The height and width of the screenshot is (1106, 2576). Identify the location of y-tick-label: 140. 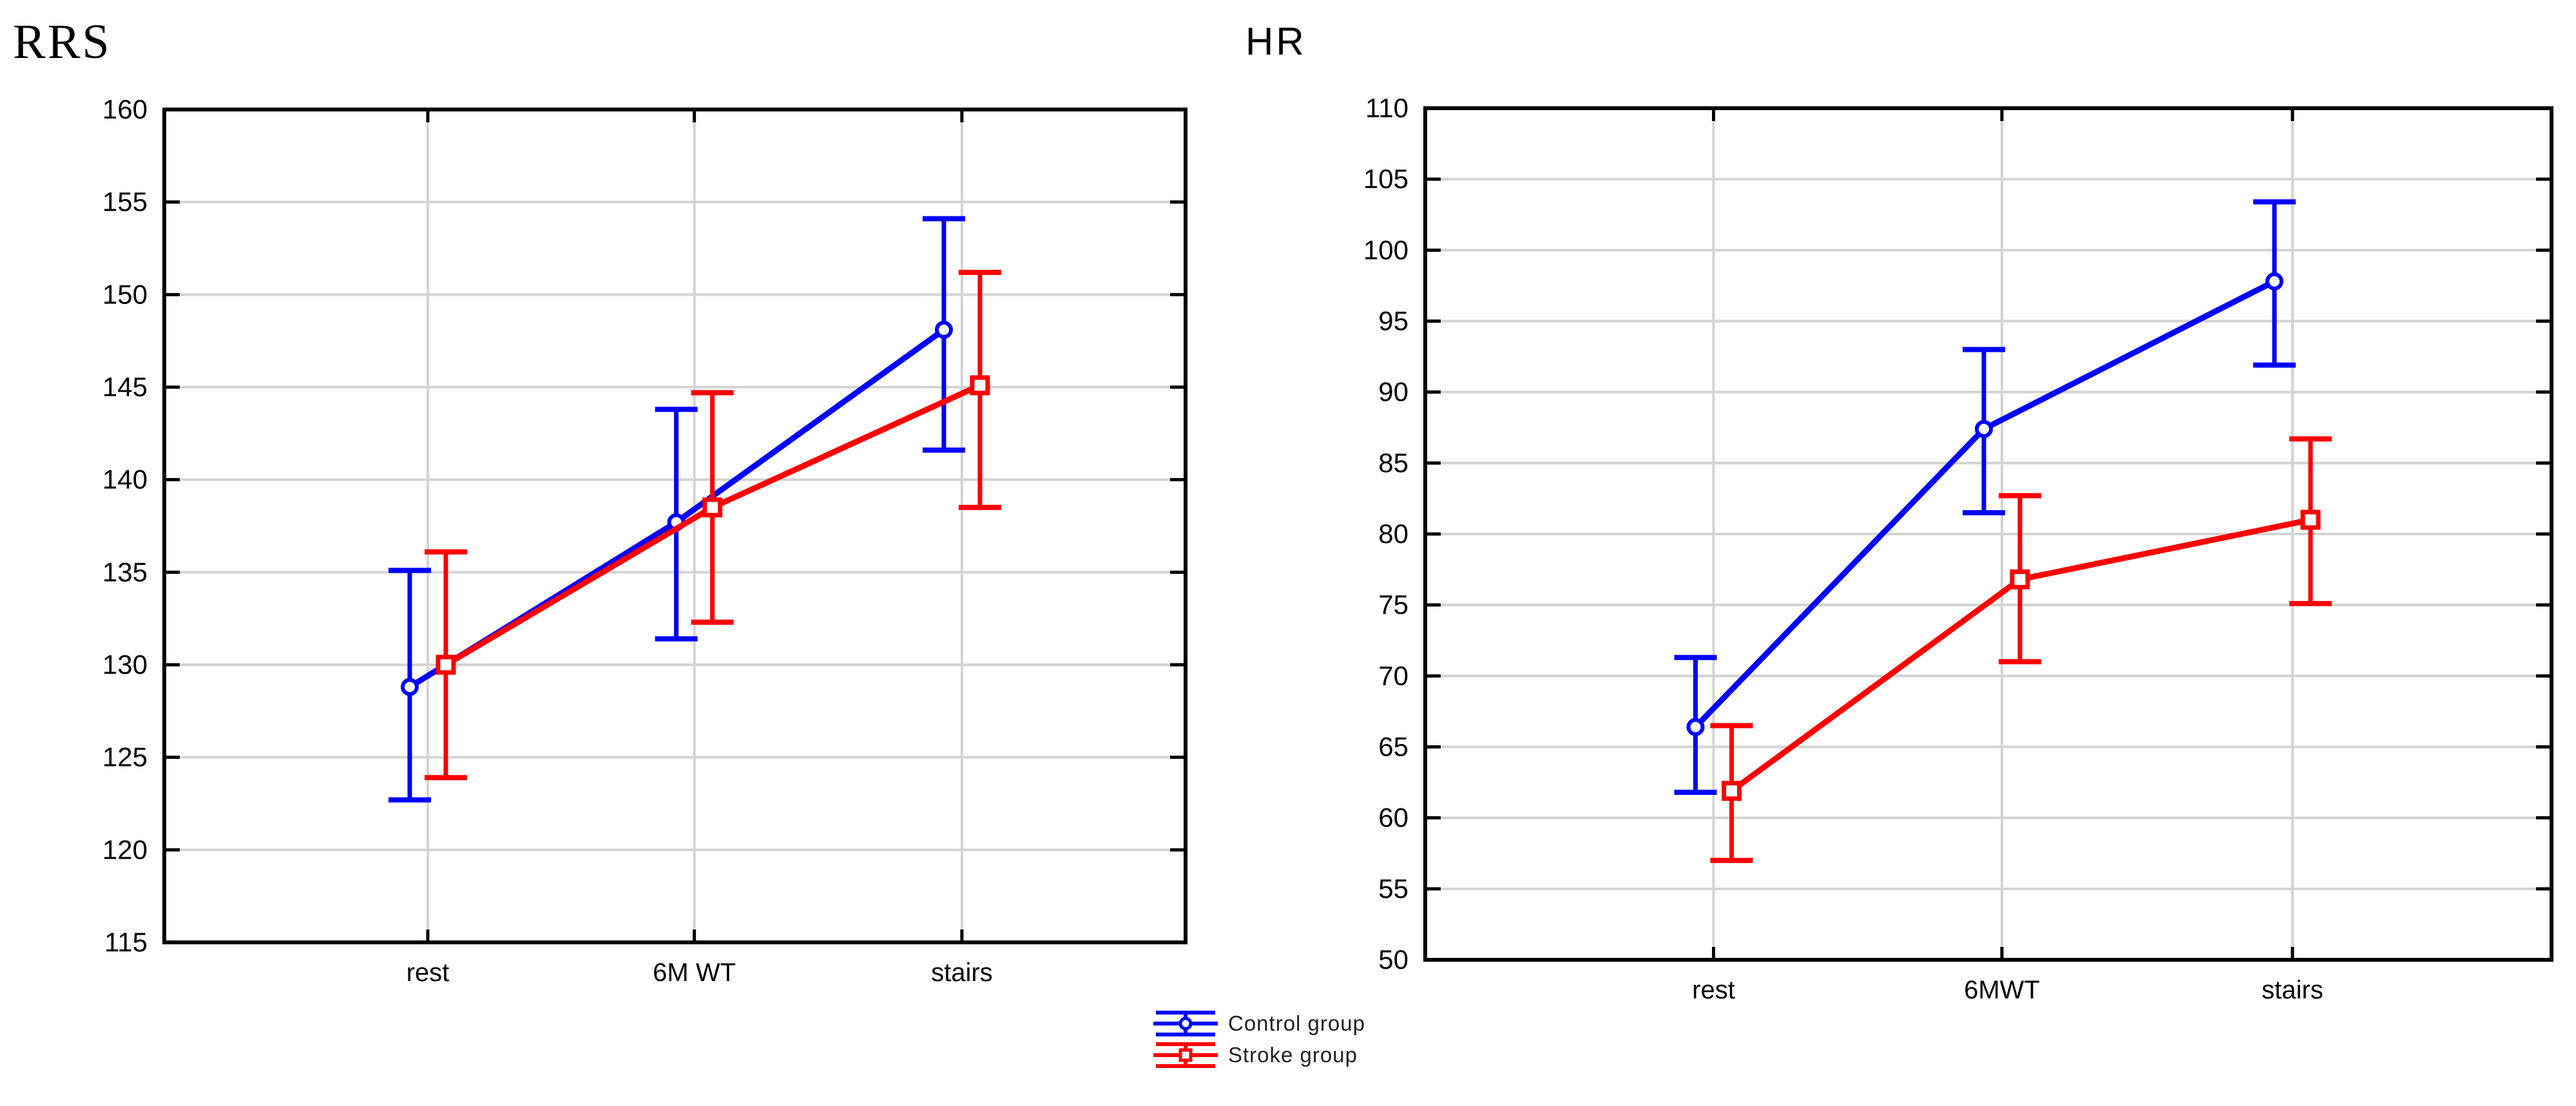
(125, 479).